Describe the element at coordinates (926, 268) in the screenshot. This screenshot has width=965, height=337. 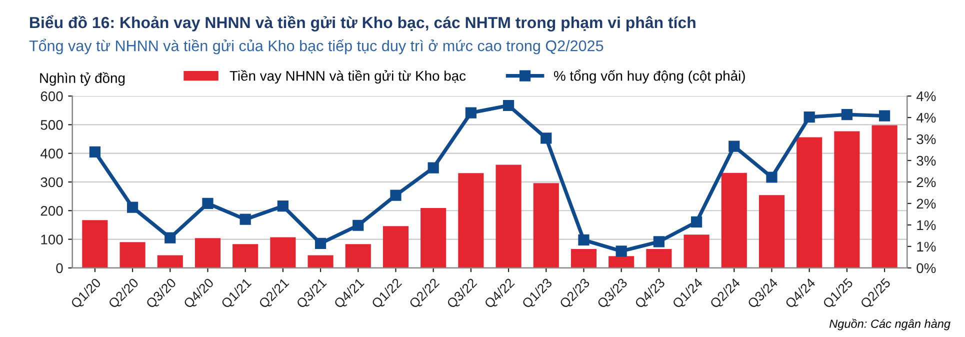
I see `y2-tick-label: 0%` at that location.